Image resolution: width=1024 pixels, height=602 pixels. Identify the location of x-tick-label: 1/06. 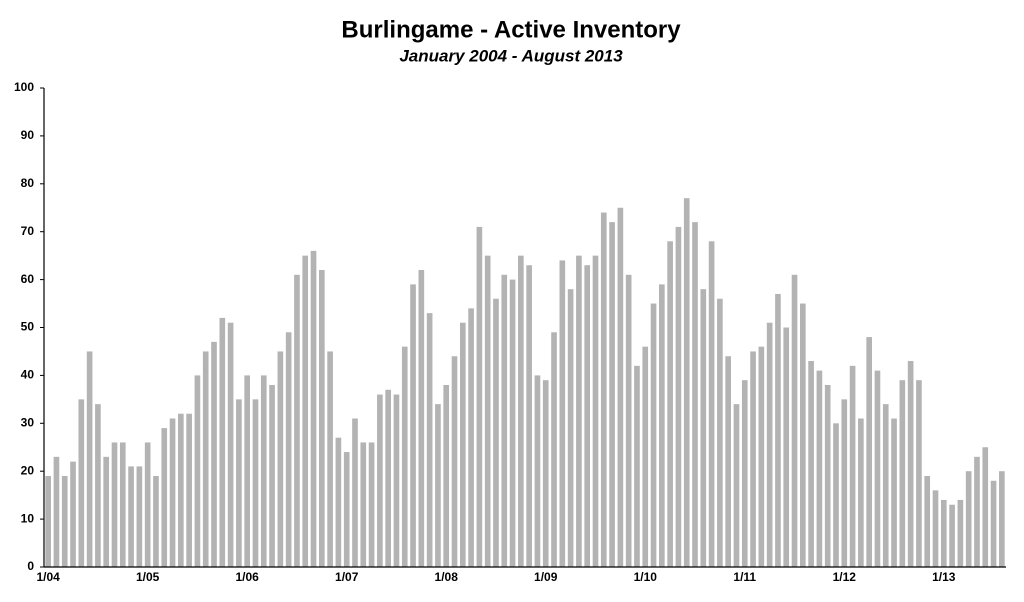
(248, 577).